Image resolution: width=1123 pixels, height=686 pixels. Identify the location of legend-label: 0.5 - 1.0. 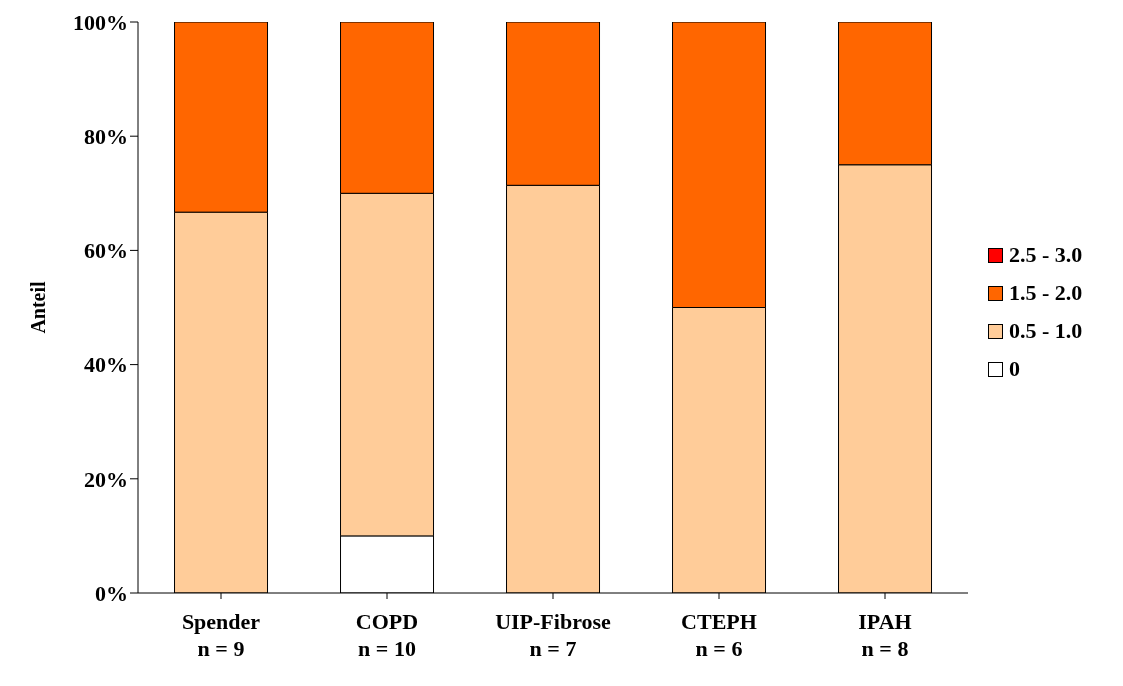
(1046, 331).